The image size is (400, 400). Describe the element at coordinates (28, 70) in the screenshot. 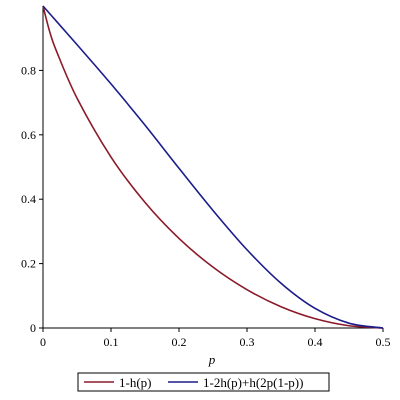

I see `y-tick-label: 0.8` at that location.